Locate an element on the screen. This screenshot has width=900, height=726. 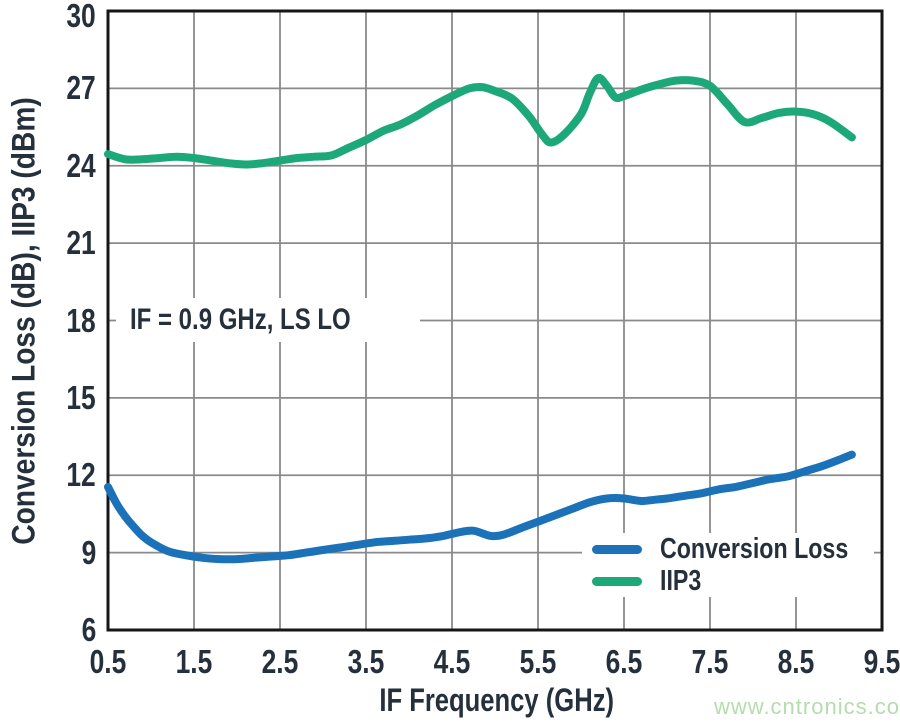
y-tick-label-18: 18 is located at coordinates (81, 320).